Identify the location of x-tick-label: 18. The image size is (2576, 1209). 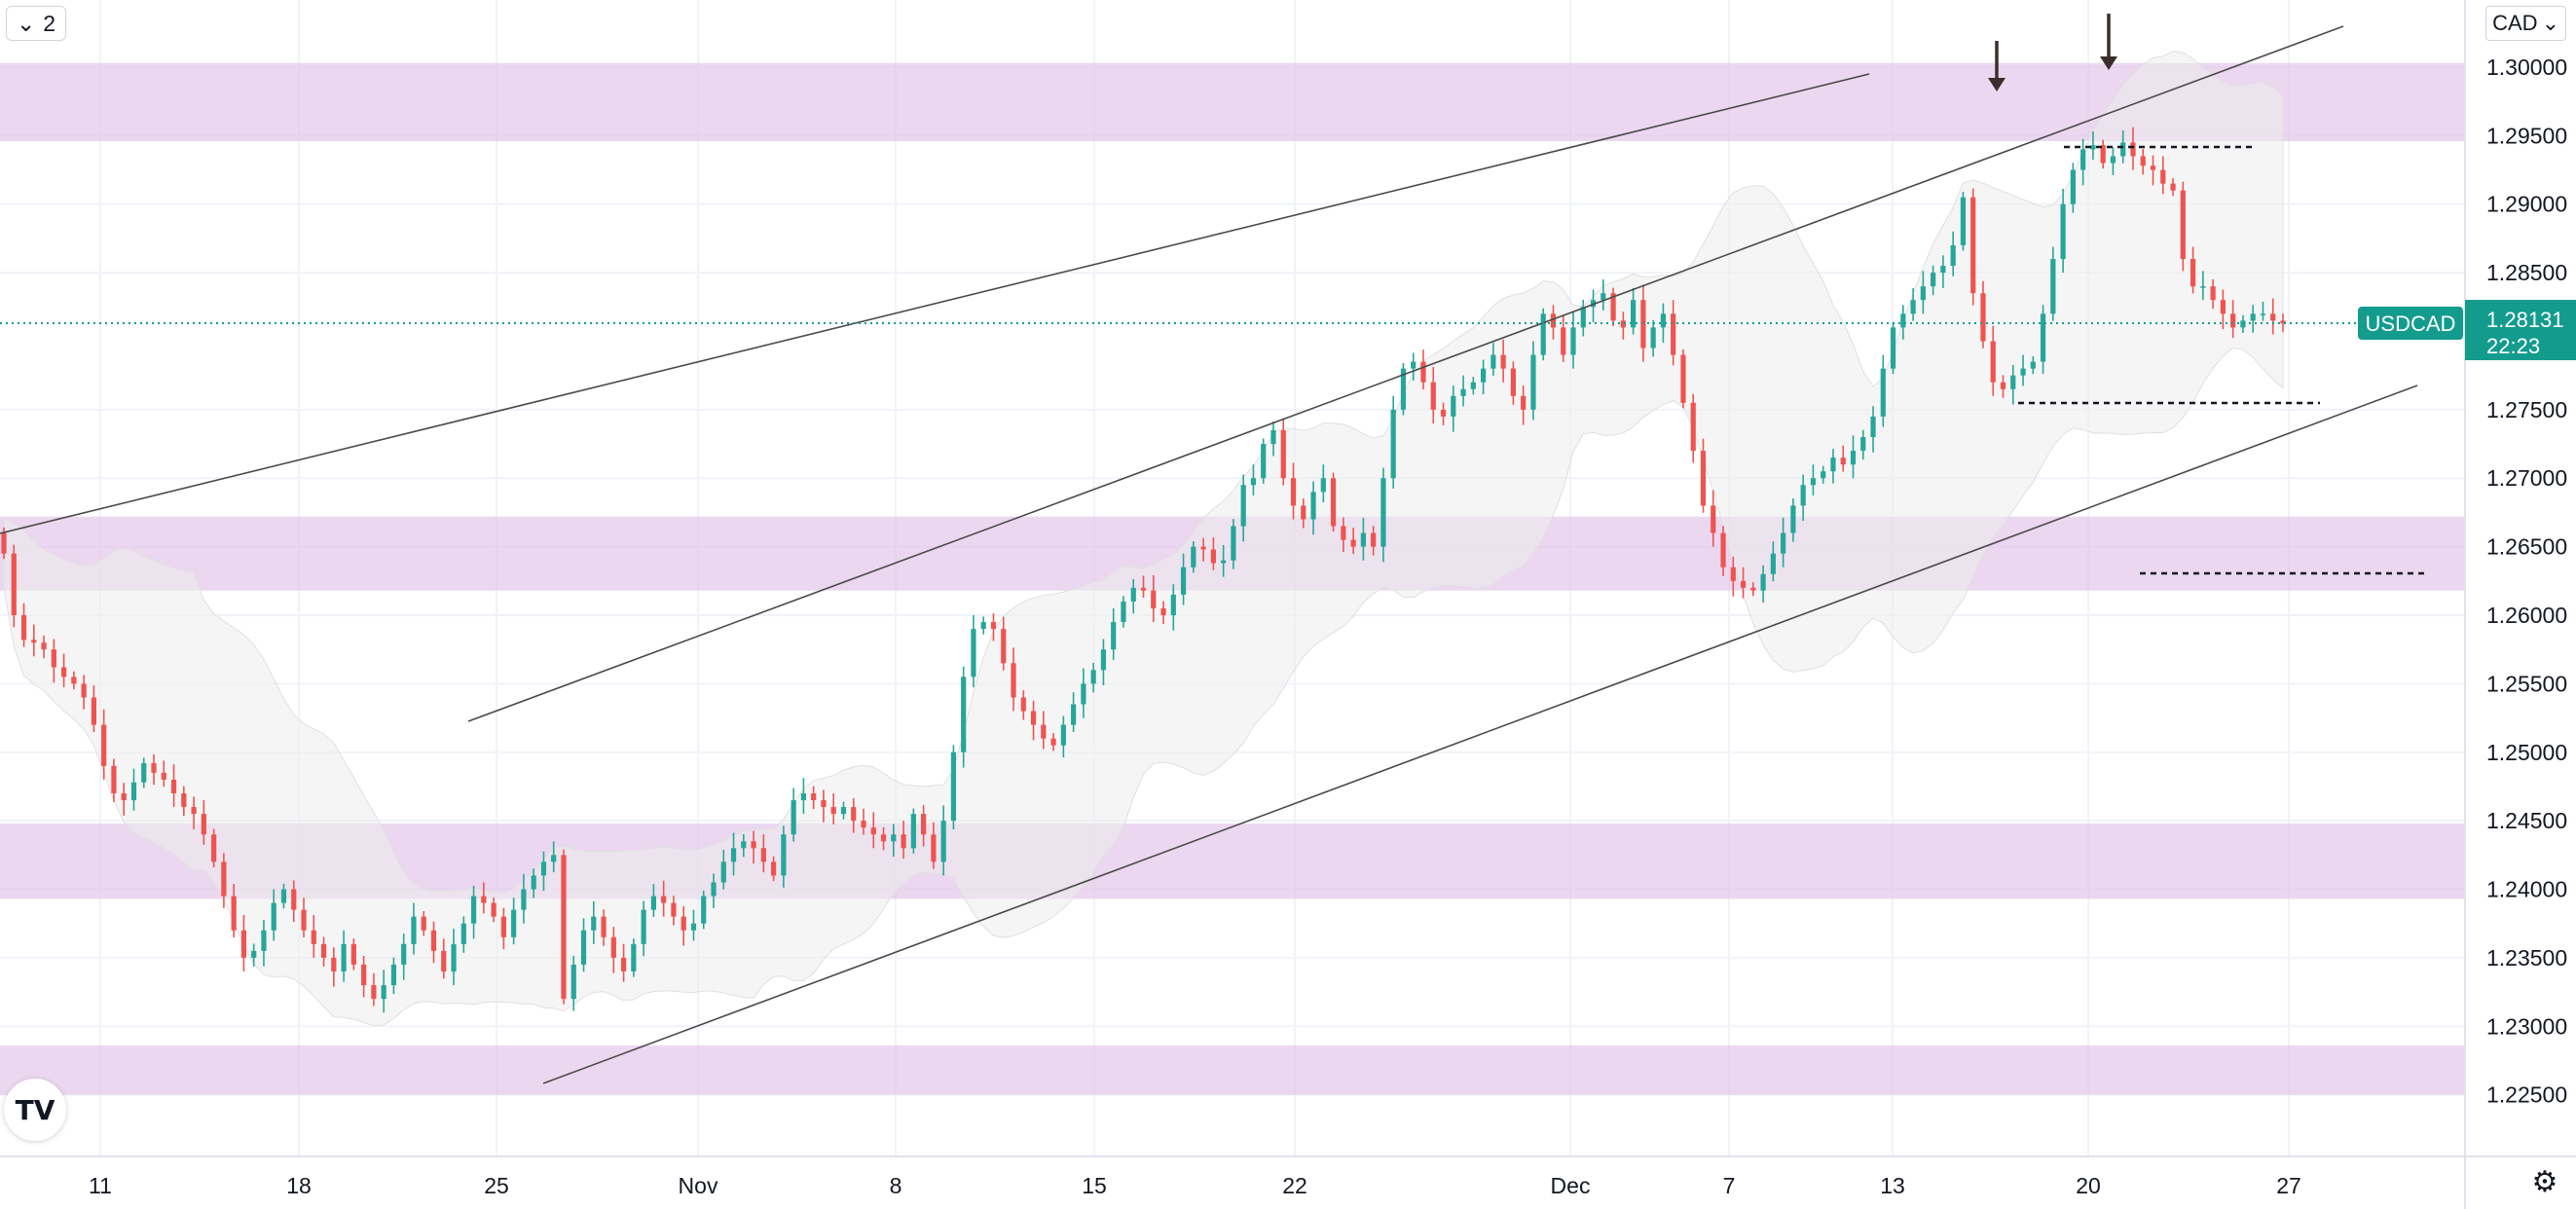
(299, 1185).